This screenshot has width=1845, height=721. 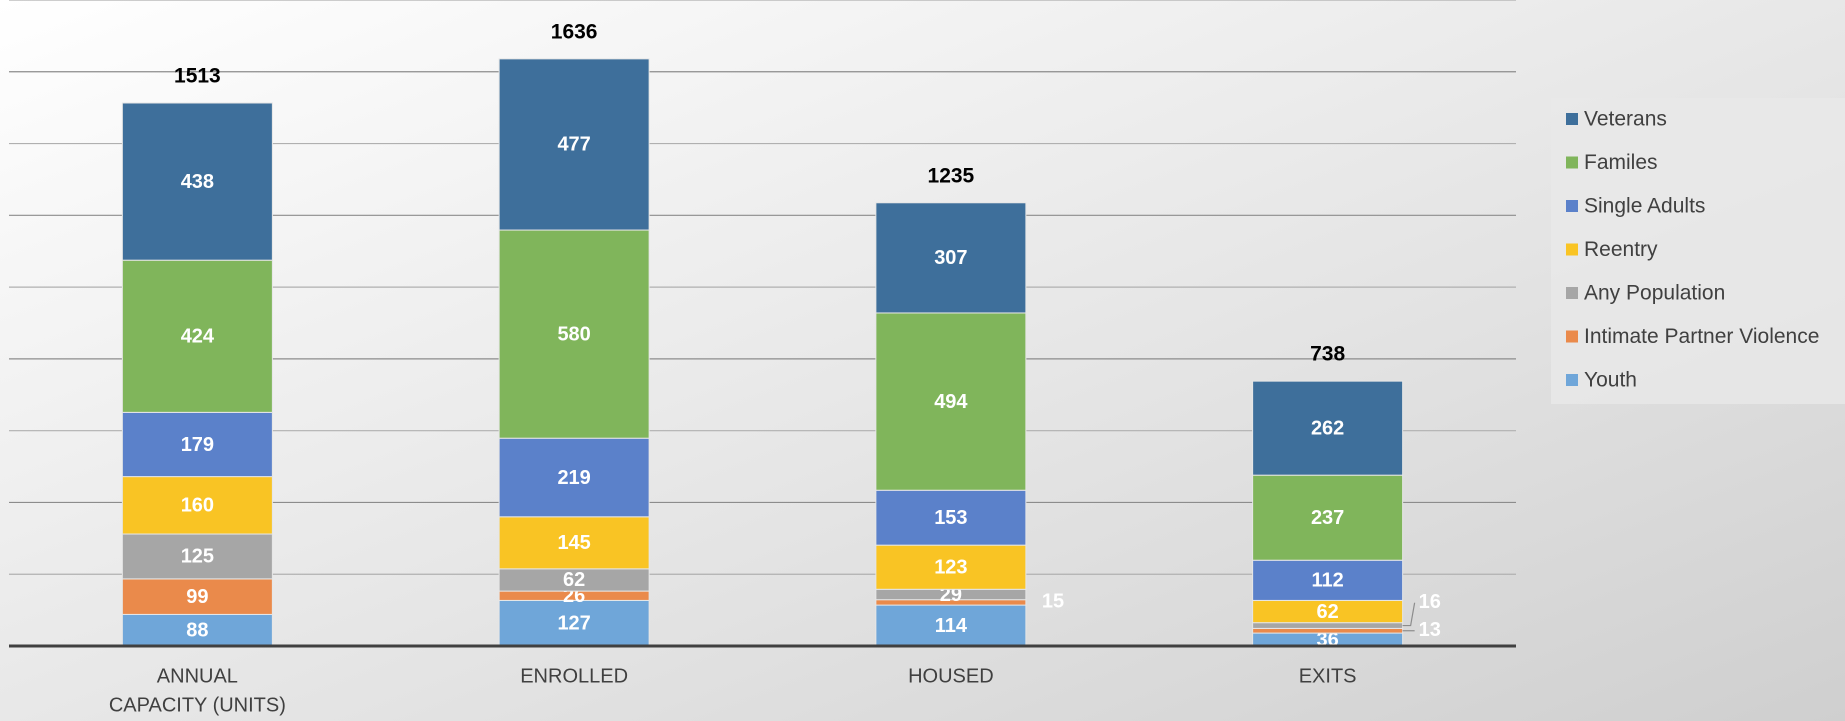 I want to click on data-label: 127, so click(x=573, y=623).